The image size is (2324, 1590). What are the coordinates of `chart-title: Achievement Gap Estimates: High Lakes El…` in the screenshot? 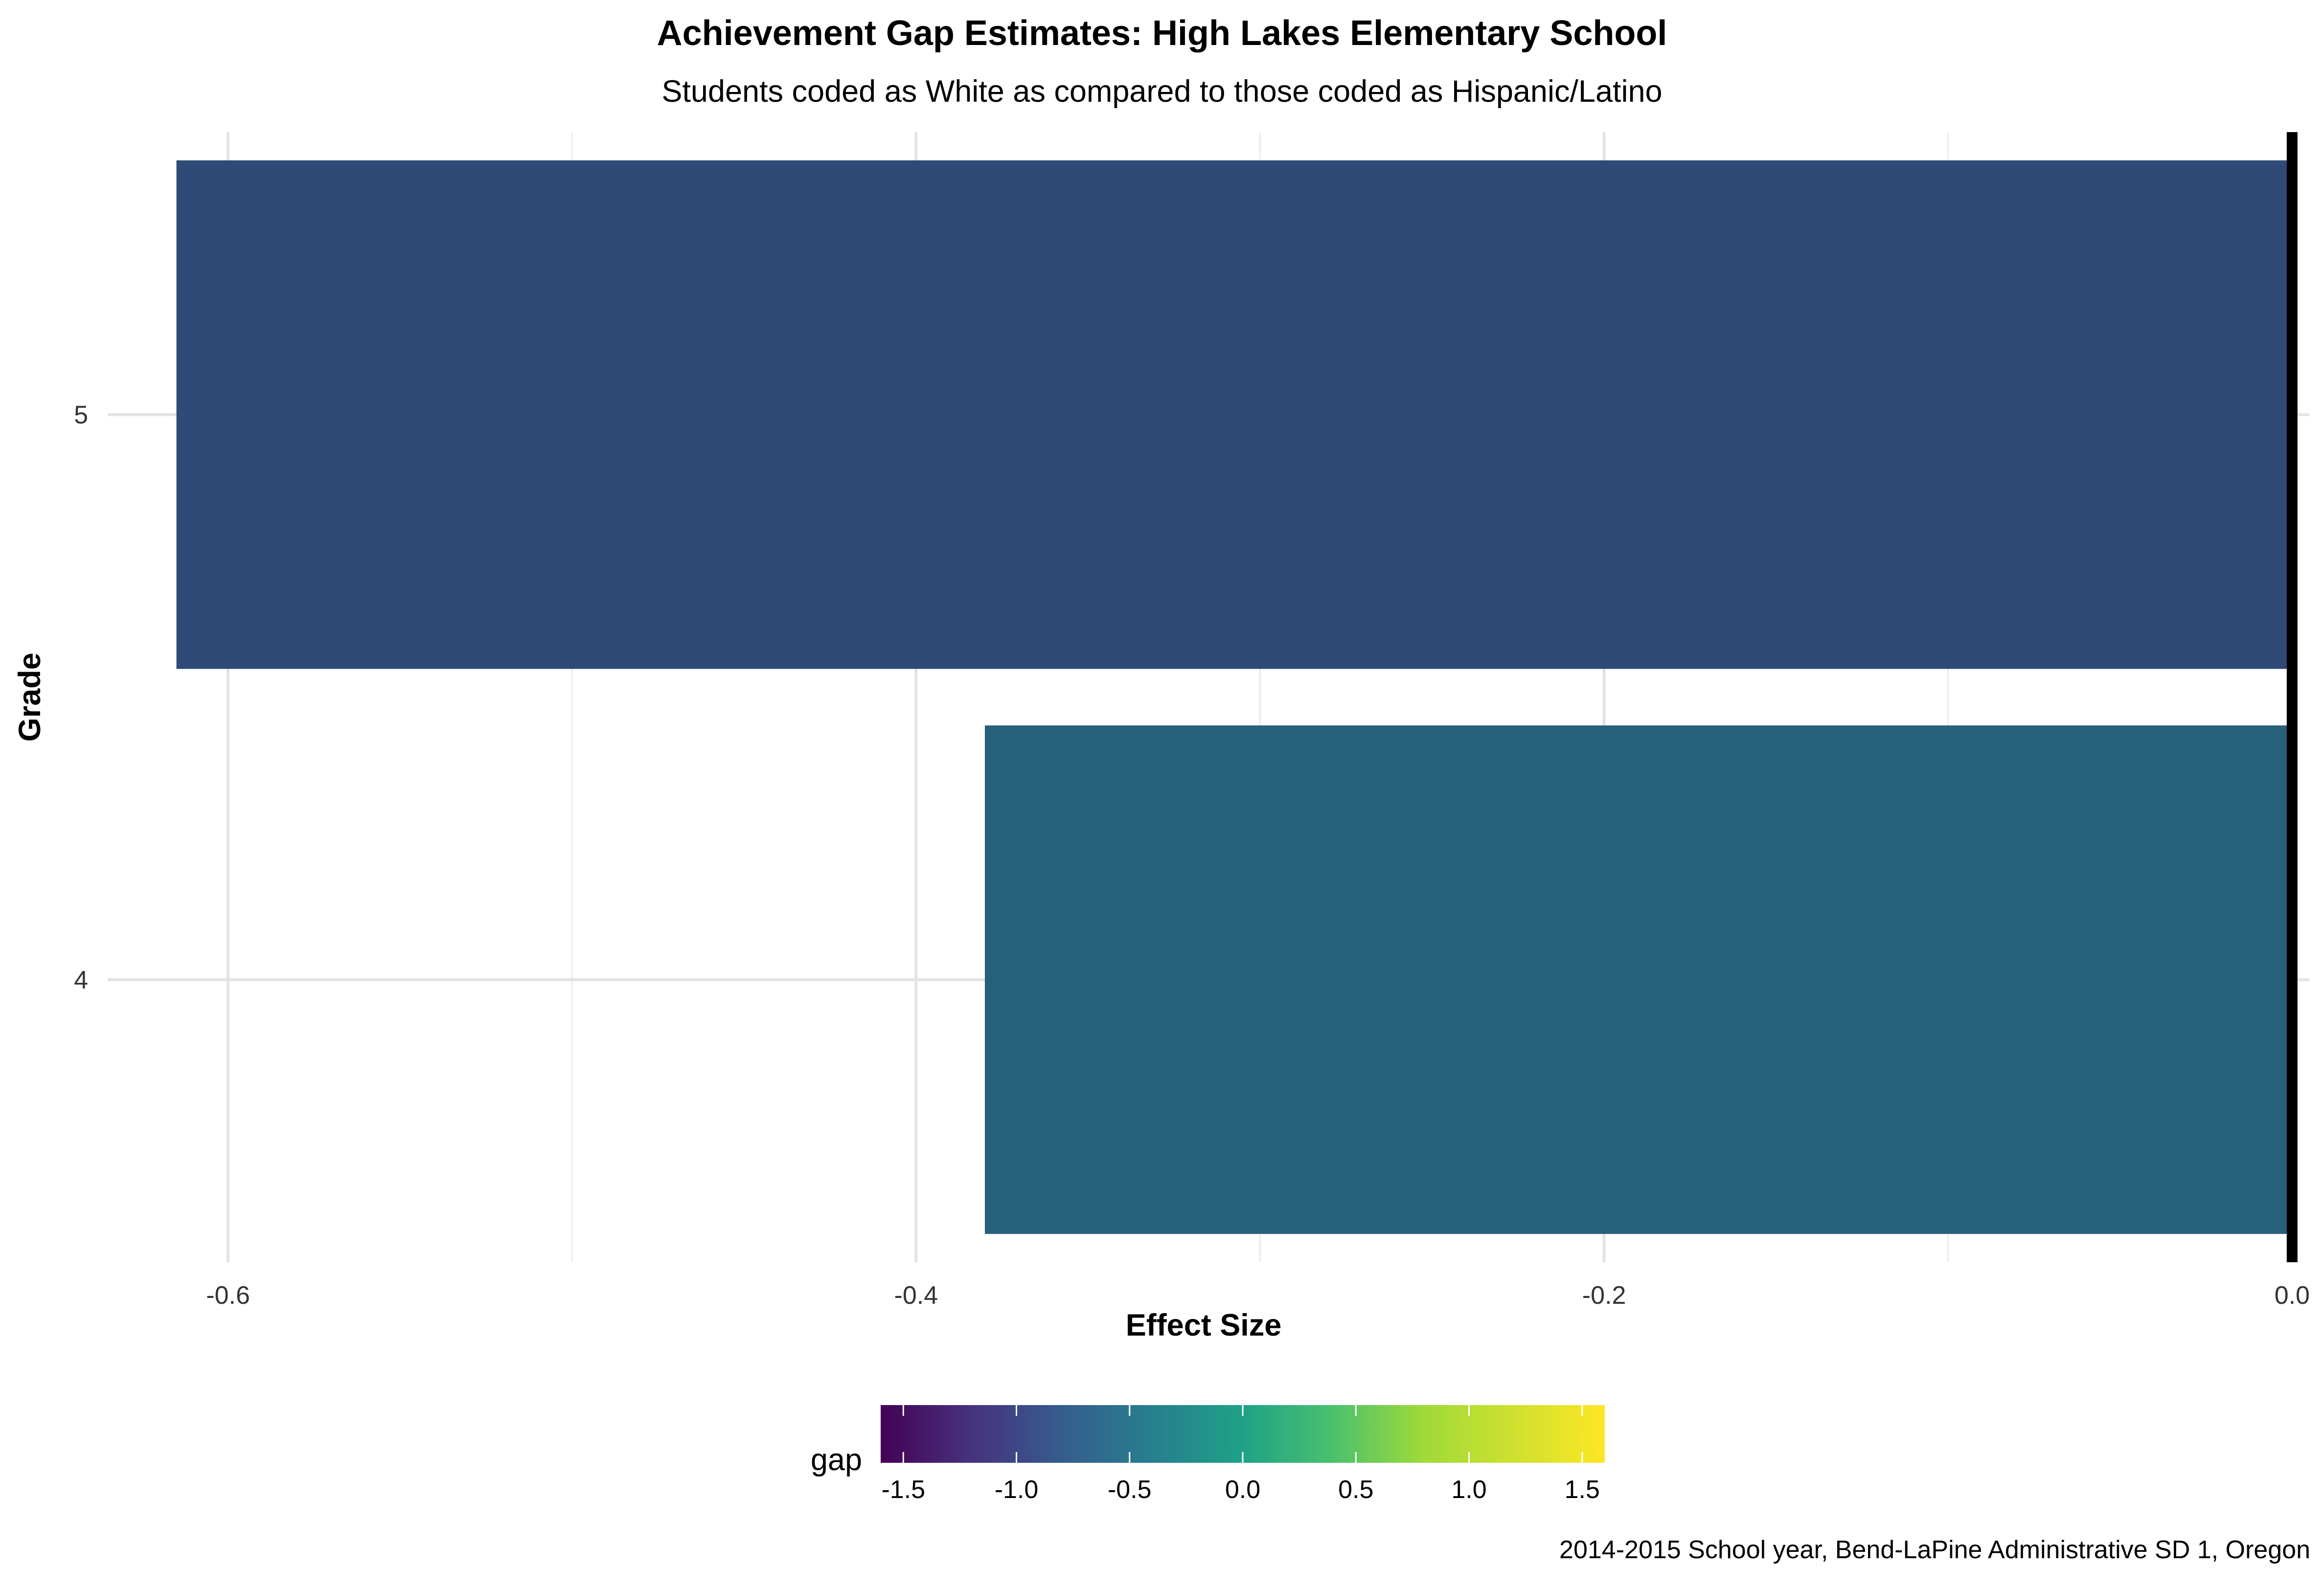 It's located at (1162, 33).